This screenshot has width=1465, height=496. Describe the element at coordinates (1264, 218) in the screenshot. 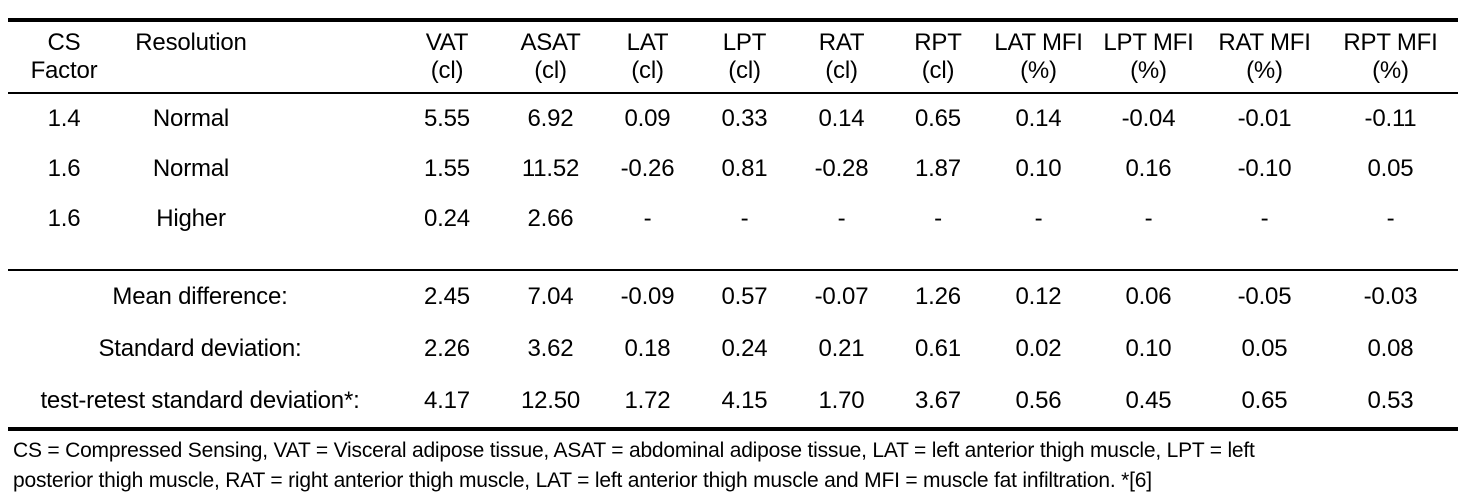

I see `value-rat-mfi: -` at that location.